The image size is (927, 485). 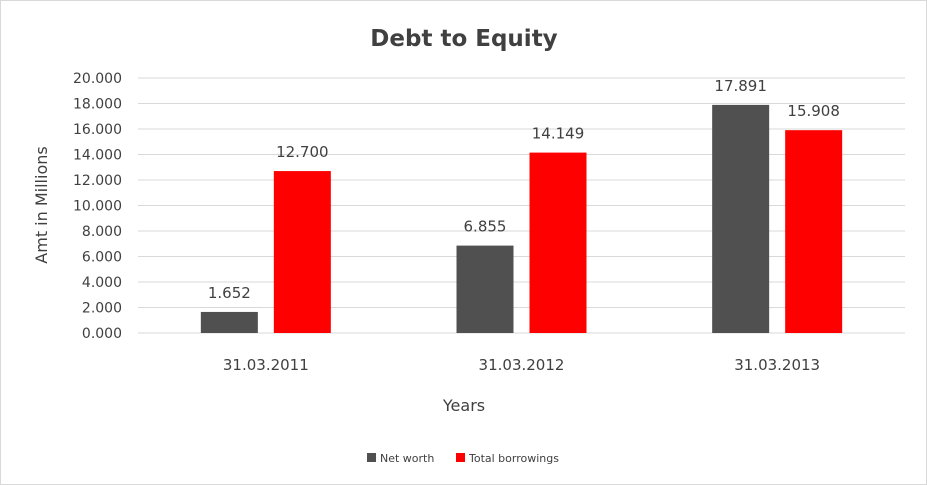 What do you see at coordinates (102, 232) in the screenshot?
I see `y-tick-label: 8.000` at bounding box center [102, 232].